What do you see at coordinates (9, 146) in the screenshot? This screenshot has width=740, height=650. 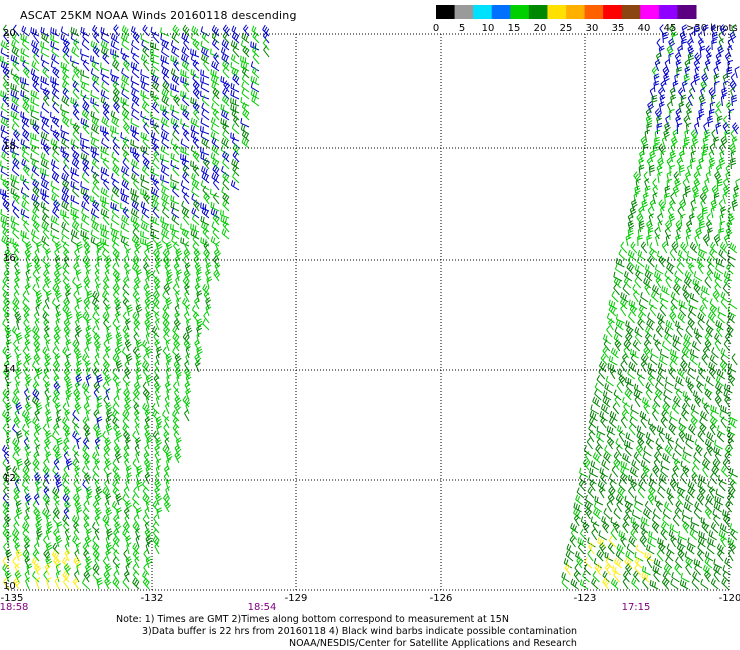 I see `lat-tick-label: 18` at bounding box center [9, 146].